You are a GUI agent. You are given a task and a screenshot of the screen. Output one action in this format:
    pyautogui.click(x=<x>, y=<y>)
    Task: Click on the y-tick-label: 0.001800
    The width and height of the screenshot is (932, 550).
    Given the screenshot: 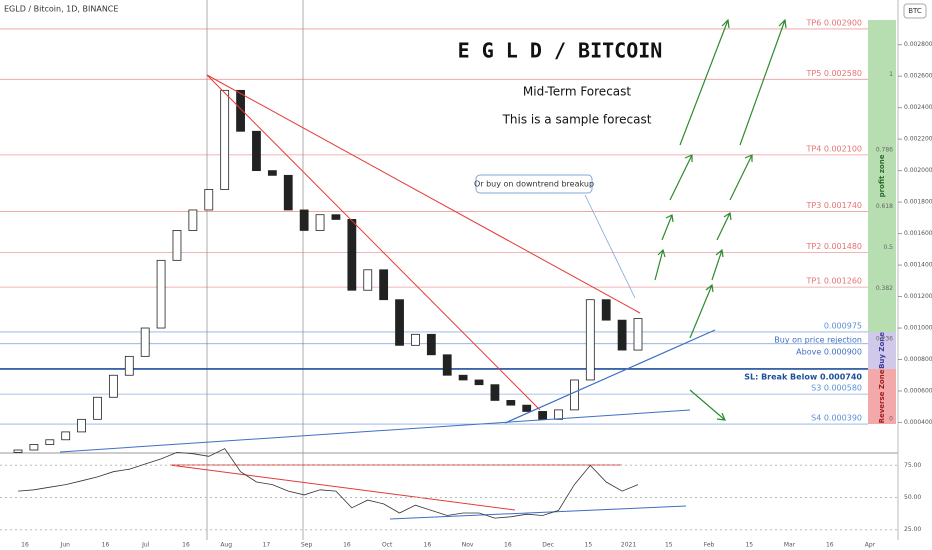 What is the action you would take?
    pyautogui.click(x=918, y=202)
    